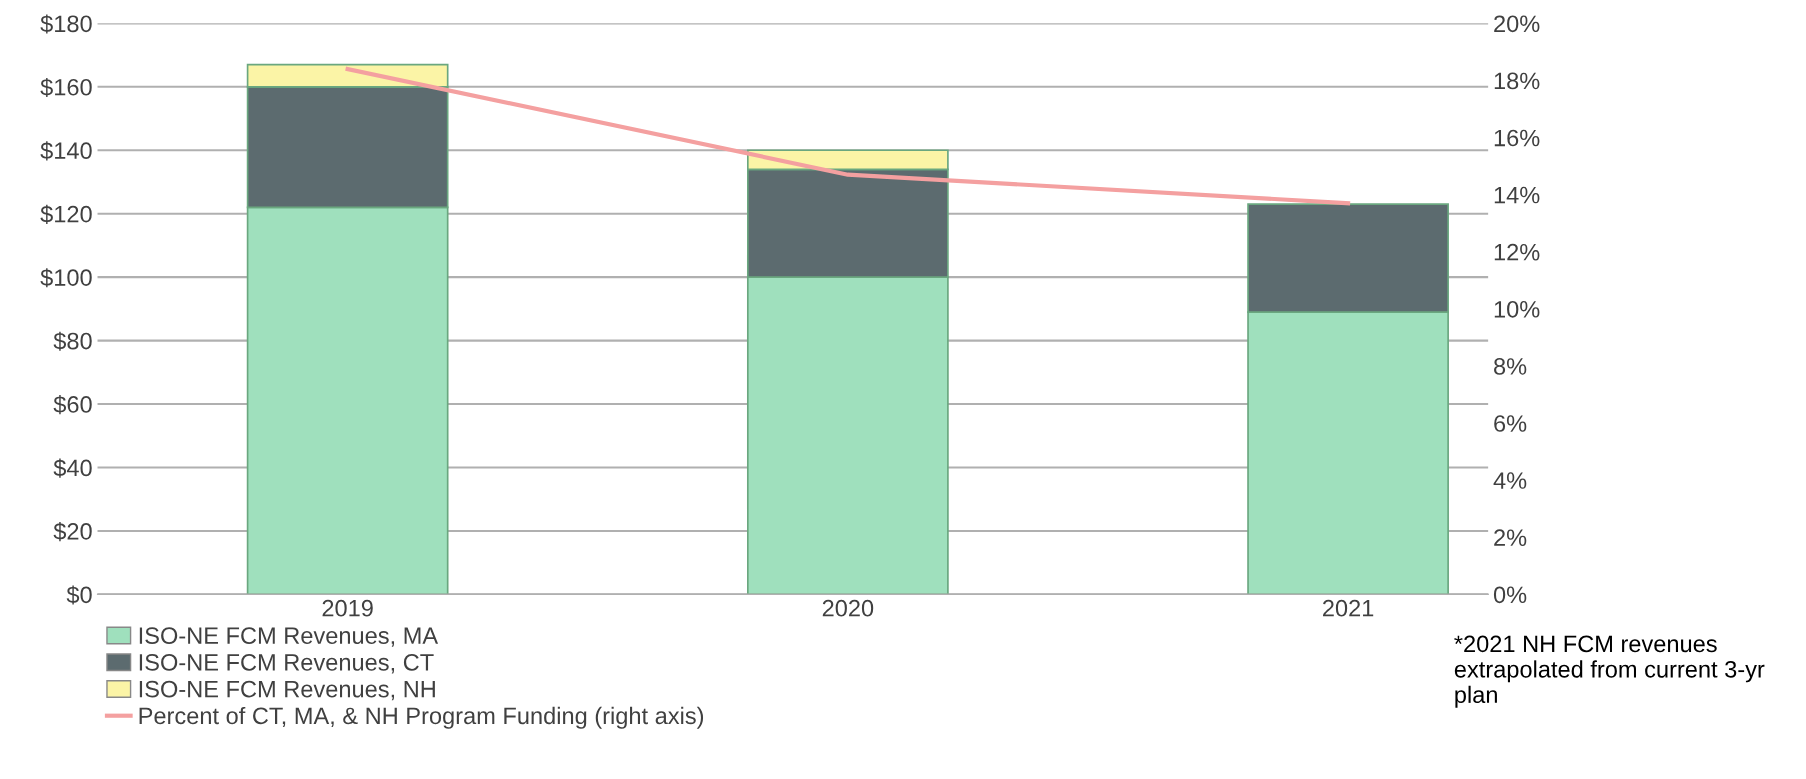  Describe the element at coordinates (66, 87) in the screenshot. I see `y-tick-label: $160` at that location.